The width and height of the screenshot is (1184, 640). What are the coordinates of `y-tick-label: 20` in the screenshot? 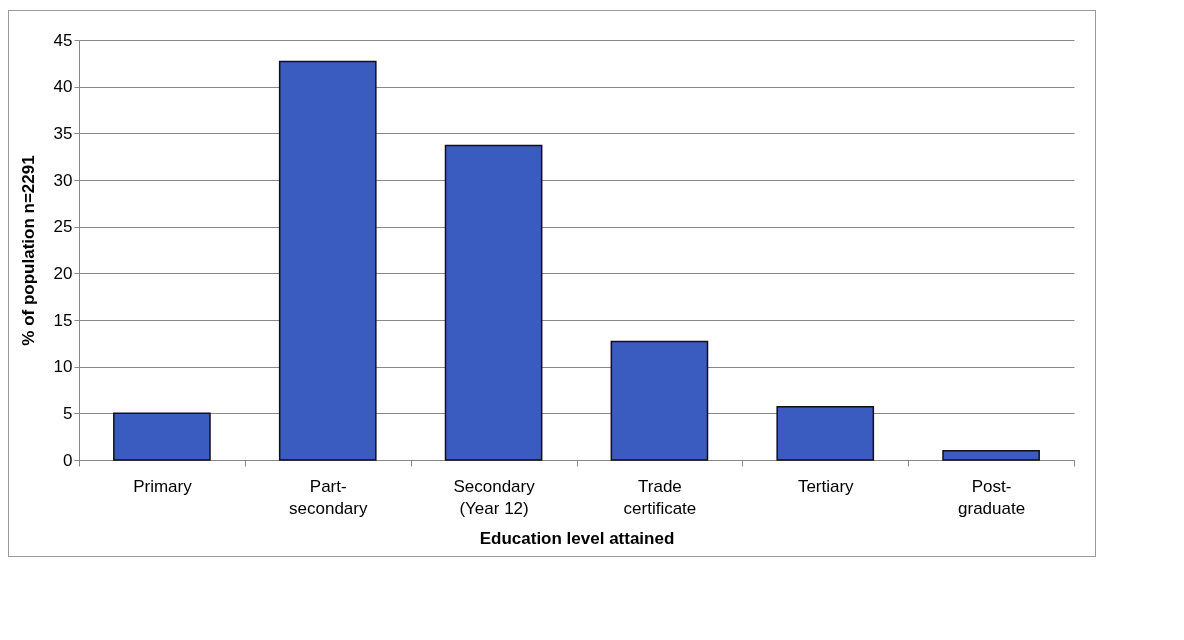 It's located at (63, 273).